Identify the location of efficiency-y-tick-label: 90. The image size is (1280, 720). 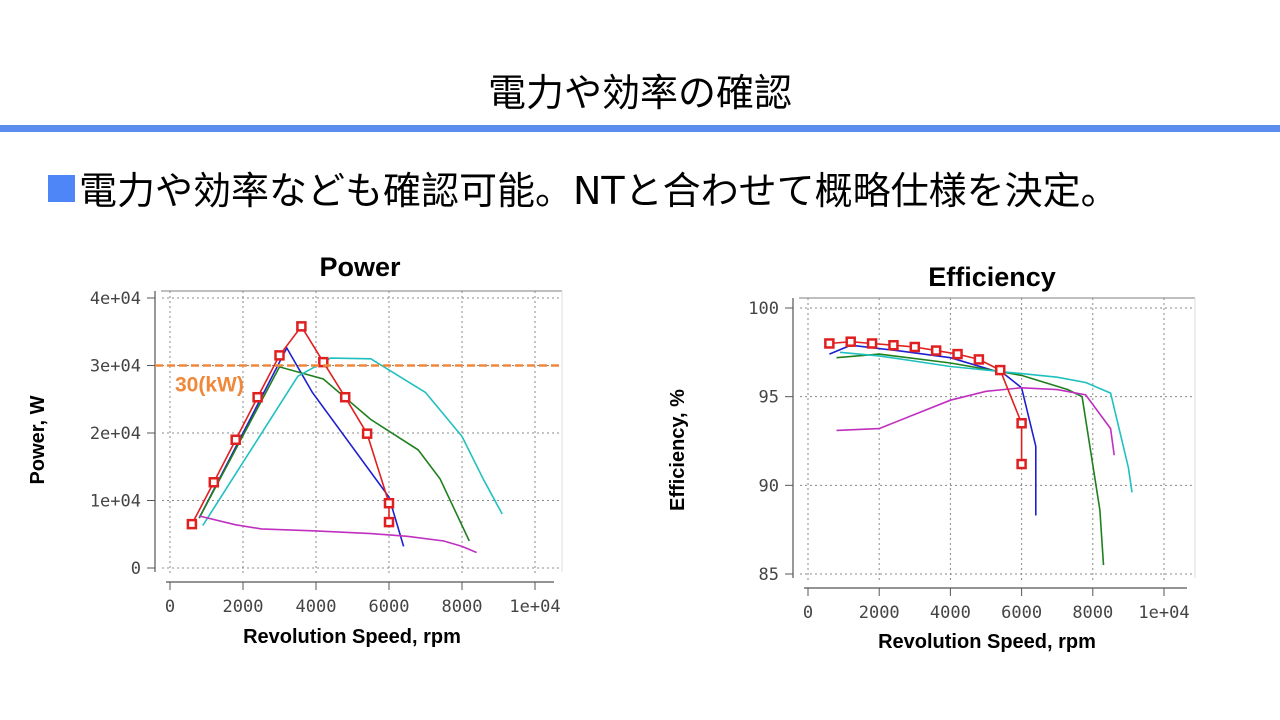
(769, 486).